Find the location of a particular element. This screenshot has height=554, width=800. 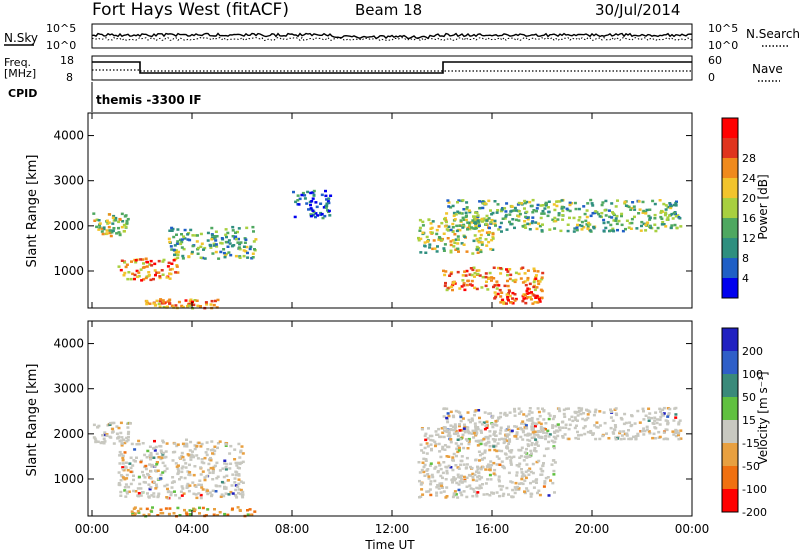

nave-label: Nave is located at coordinates (767, 69).